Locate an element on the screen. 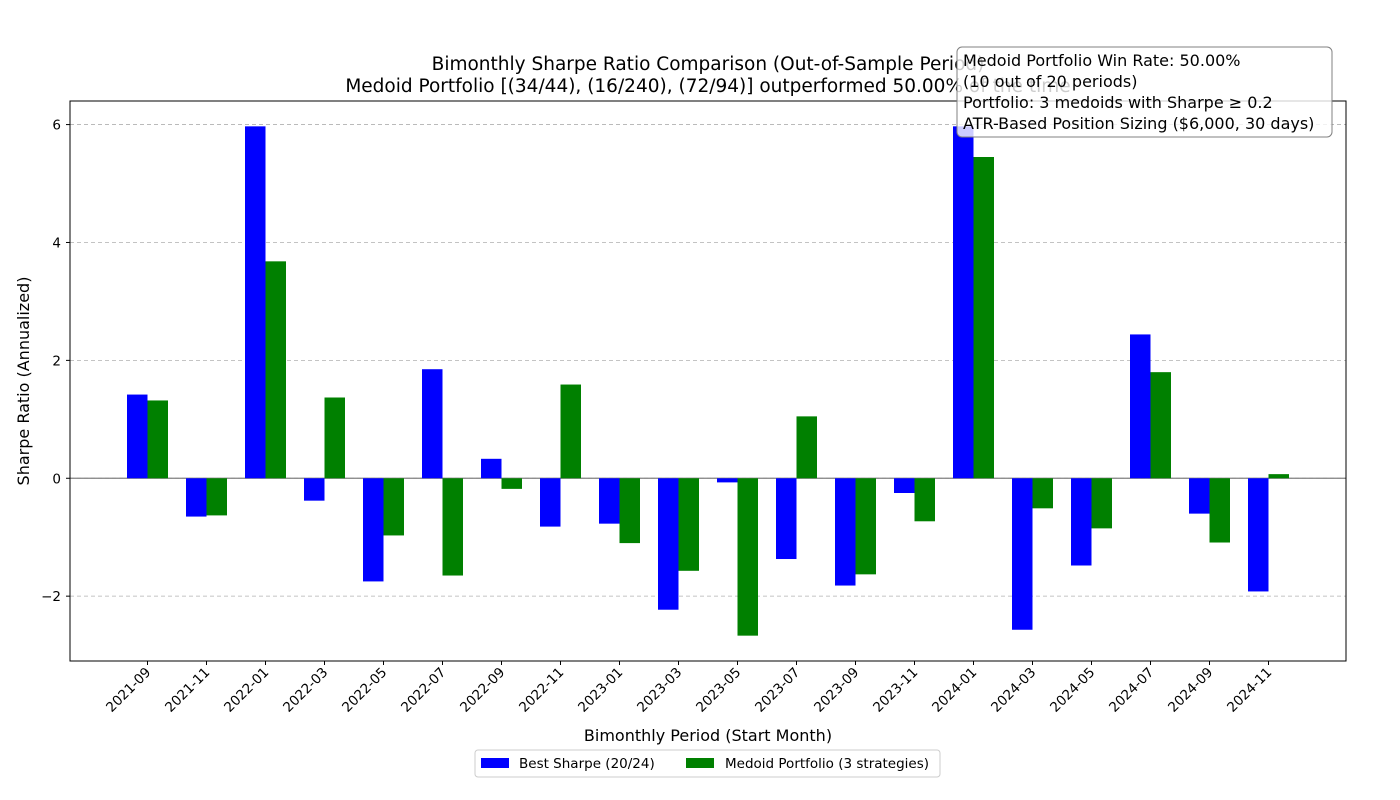 The height and width of the screenshot is (800, 1400). y-axis-ticks: −2 0 2 4 6 is located at coordinates (55, 361).